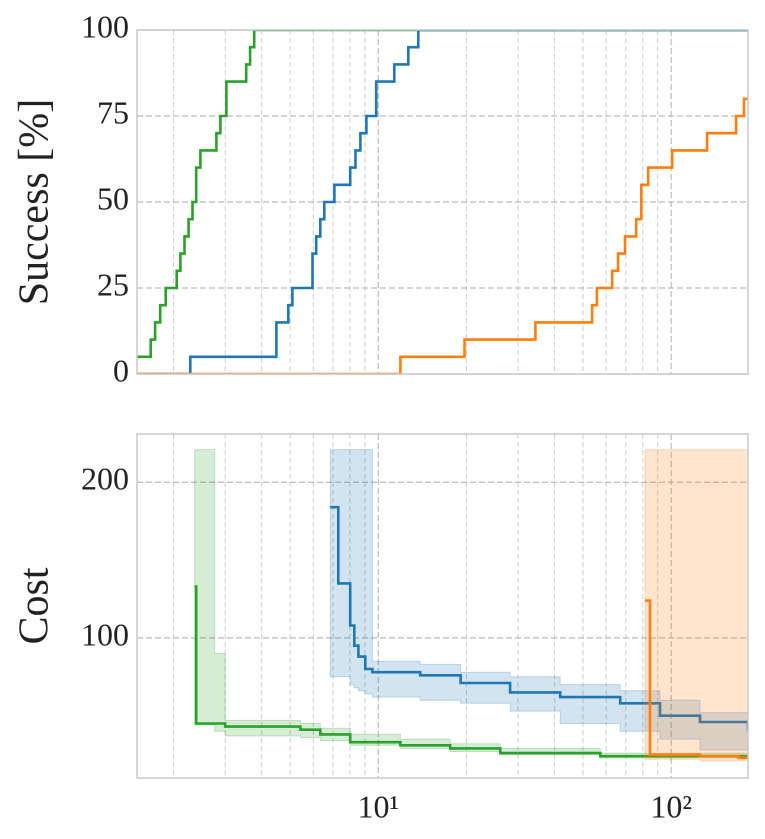 The image size is (765, 839). I want to click on y-tick-label: 25, so click(113, 284).